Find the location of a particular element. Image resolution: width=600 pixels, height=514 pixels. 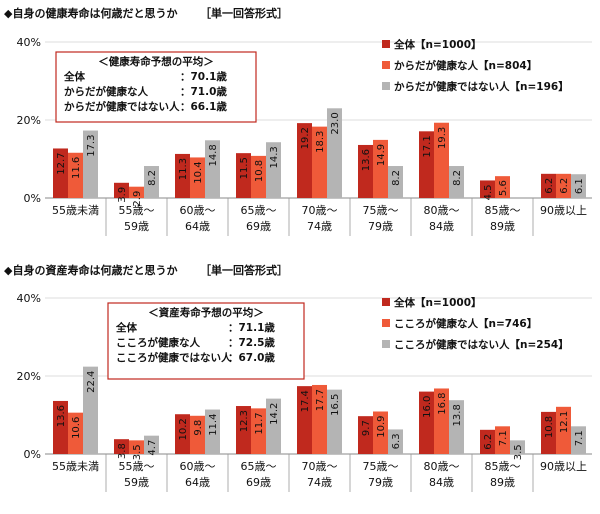

category-label: 90歳以上 is located at coordinates (563, 466).